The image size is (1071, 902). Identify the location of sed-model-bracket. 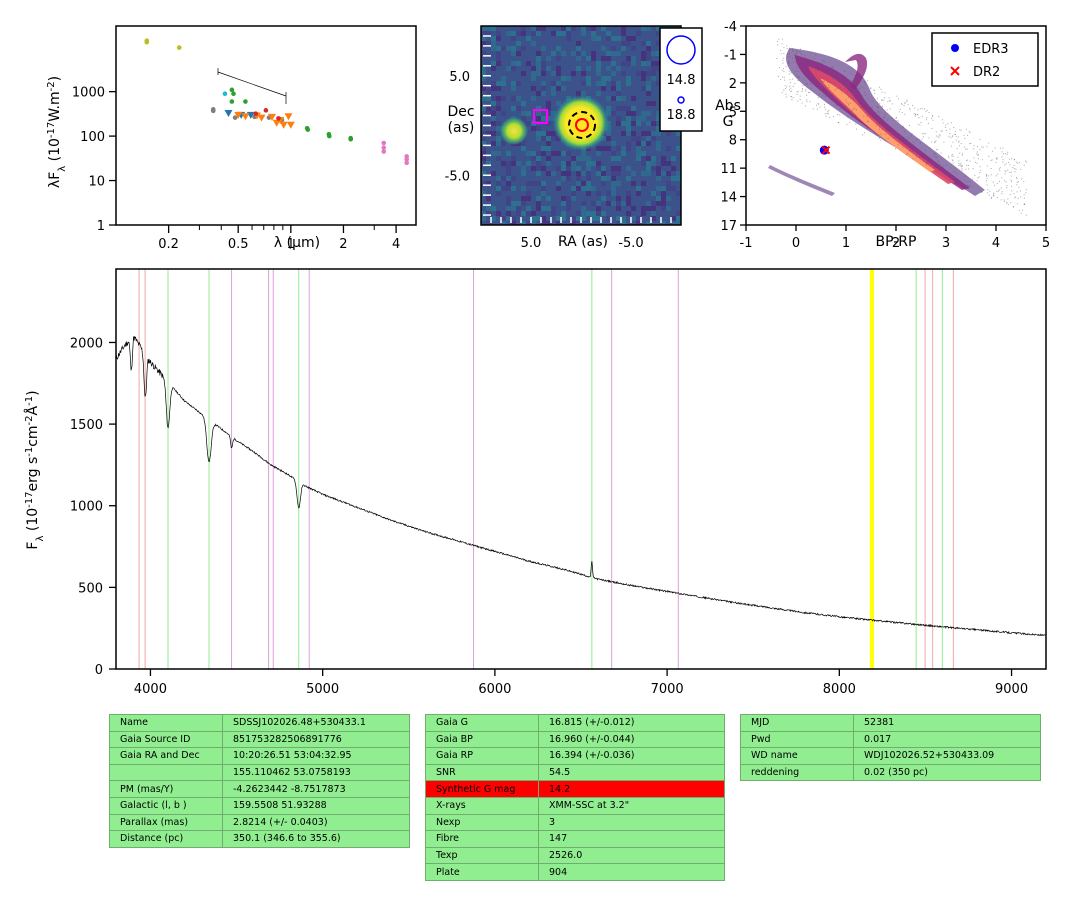
(252, 86).